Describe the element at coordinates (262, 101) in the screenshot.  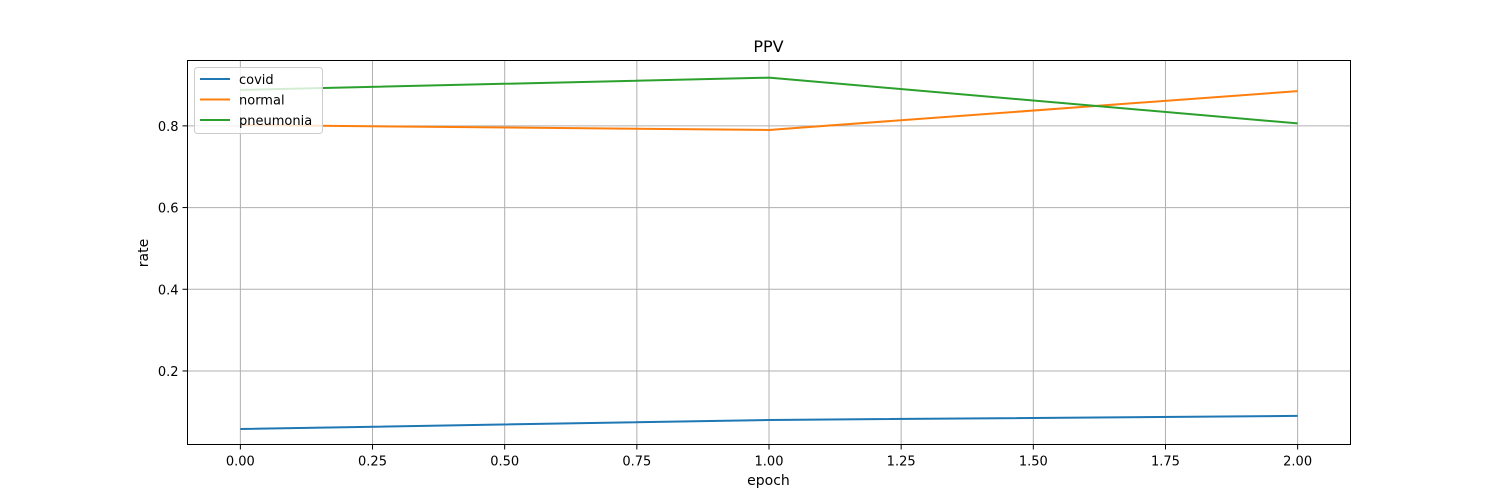
I see `legend-label-normal: normal` at that location.